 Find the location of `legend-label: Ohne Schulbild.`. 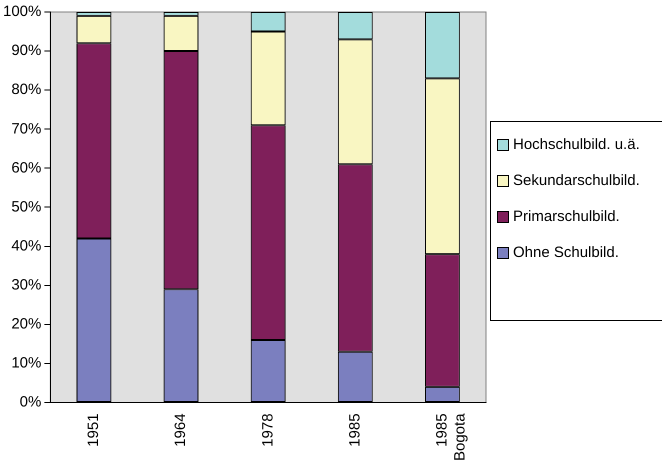

legend-label: Ohne Schulbild. is located at coordinates (566, 253).